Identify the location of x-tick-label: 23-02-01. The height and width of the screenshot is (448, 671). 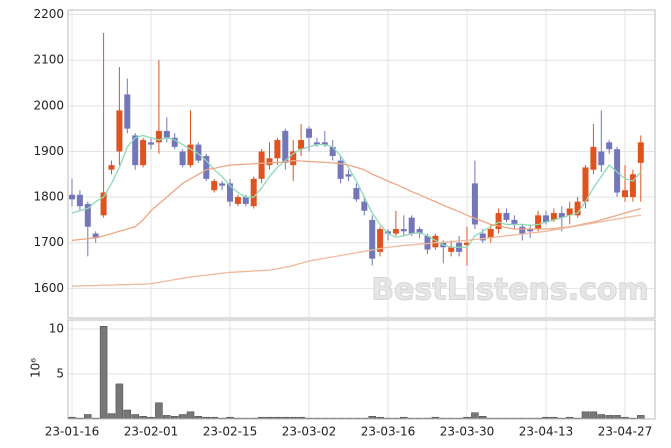
(151, 432).